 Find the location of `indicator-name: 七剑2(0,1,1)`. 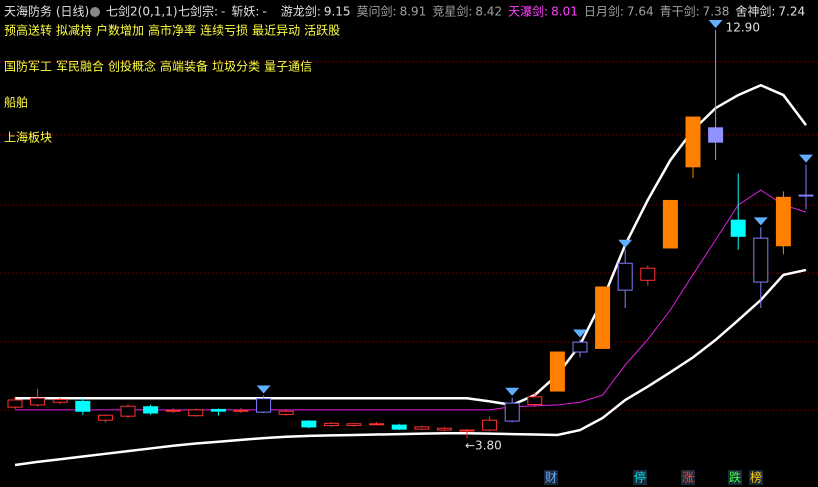

indicator-name: 七剑2(0,1,1) is located at coordinates (142, 11).